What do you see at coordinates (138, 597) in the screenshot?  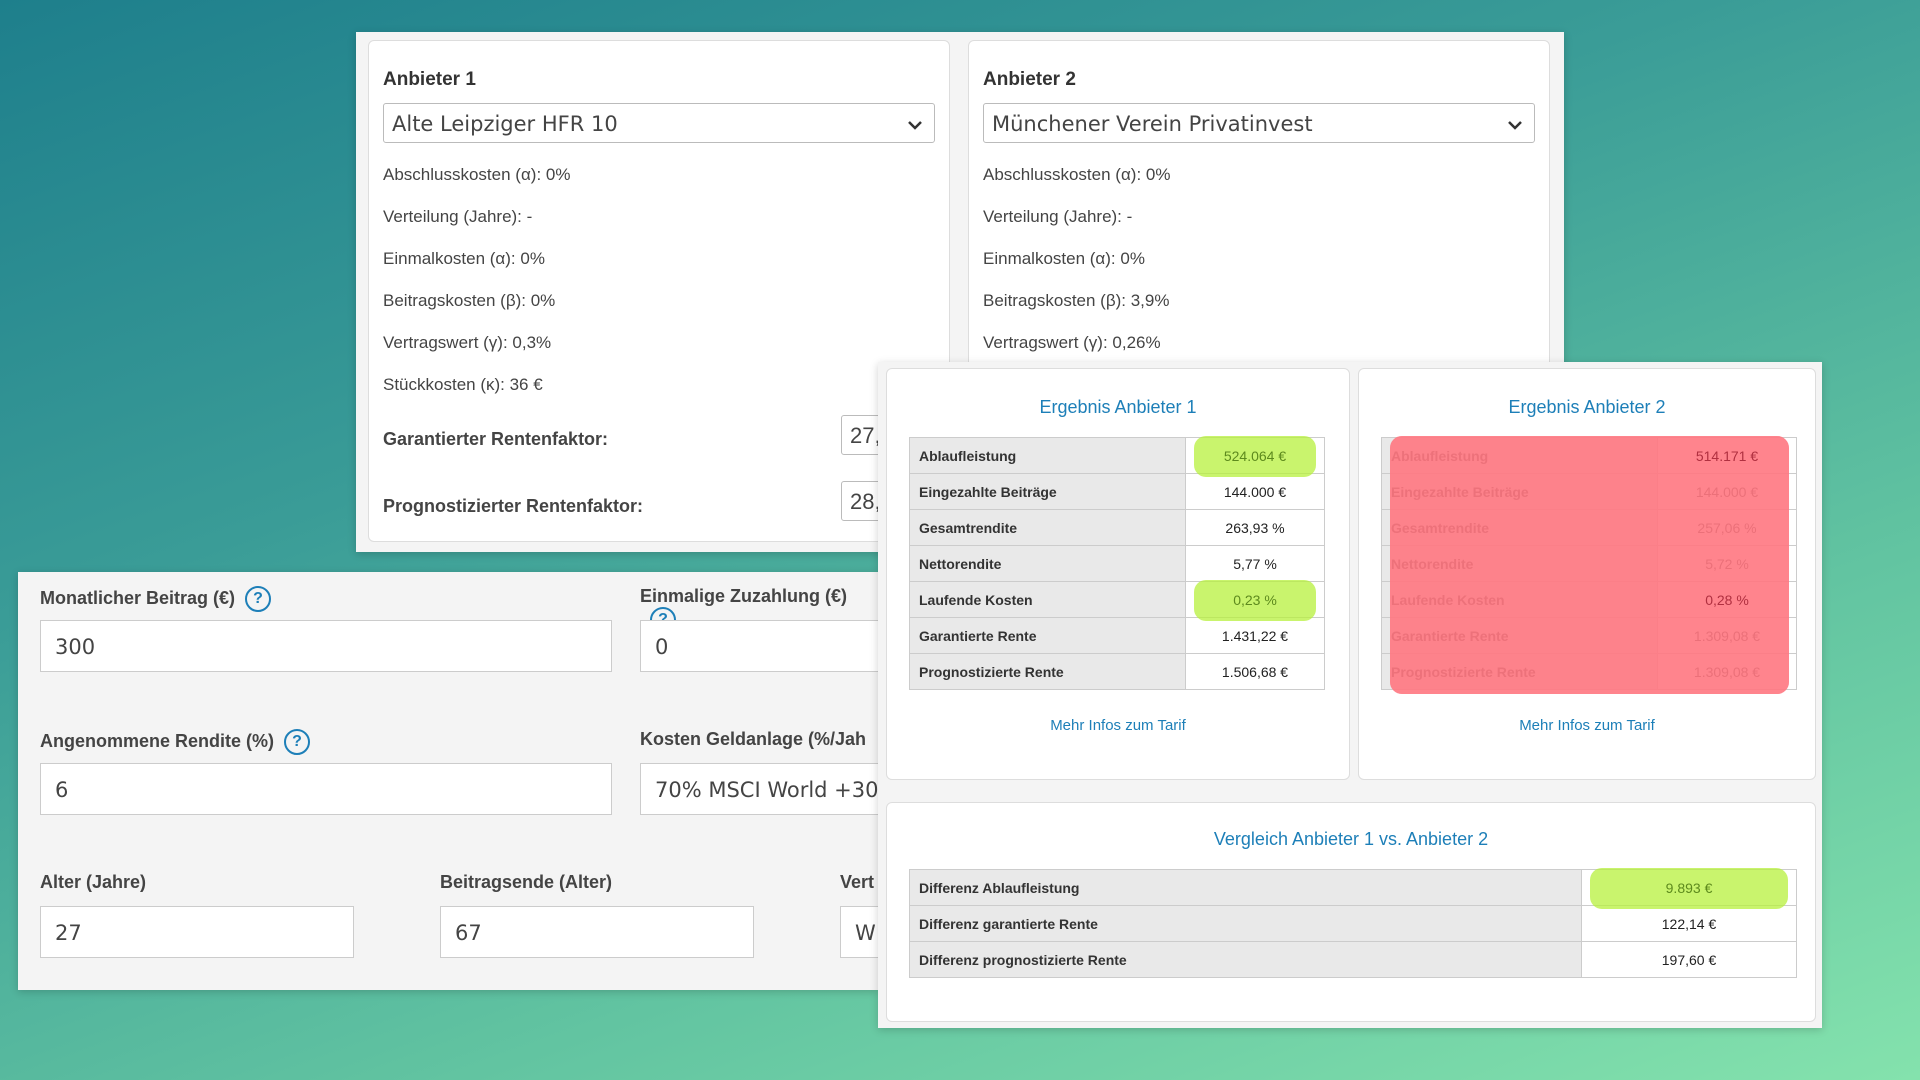 I see `monthly-label-text: Monatlicher Beitrag (€)` at bounding box center [138, 597].